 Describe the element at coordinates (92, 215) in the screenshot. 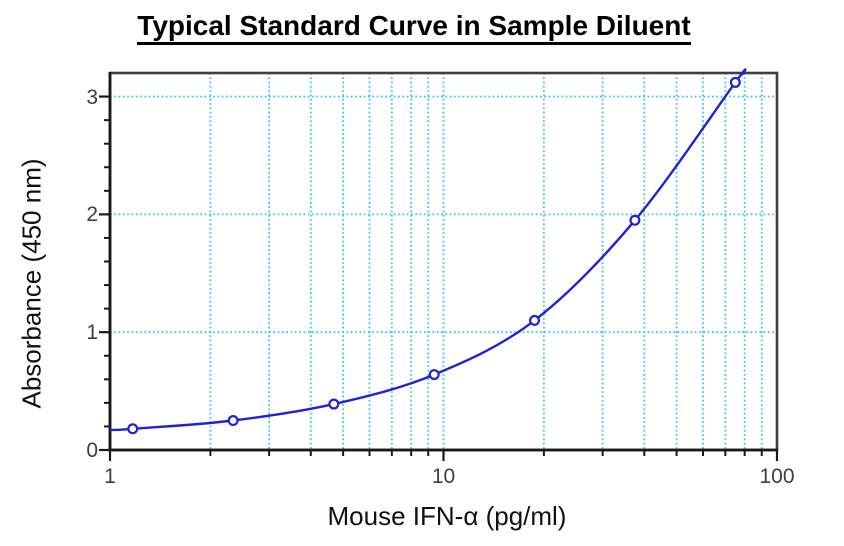

I see `y-tick-label: 2` at that location.